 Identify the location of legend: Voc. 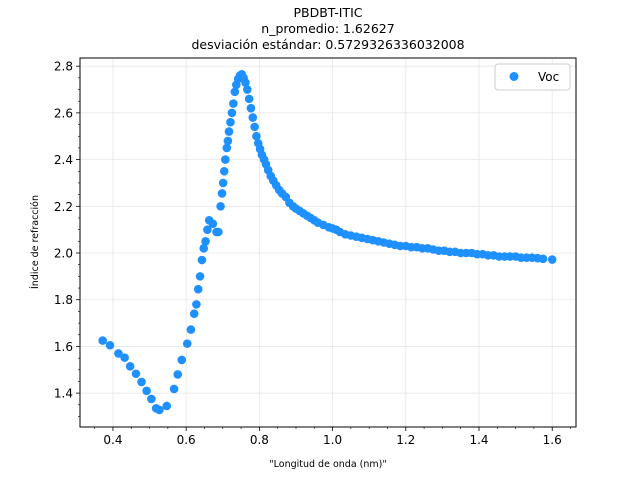
(532, 77).